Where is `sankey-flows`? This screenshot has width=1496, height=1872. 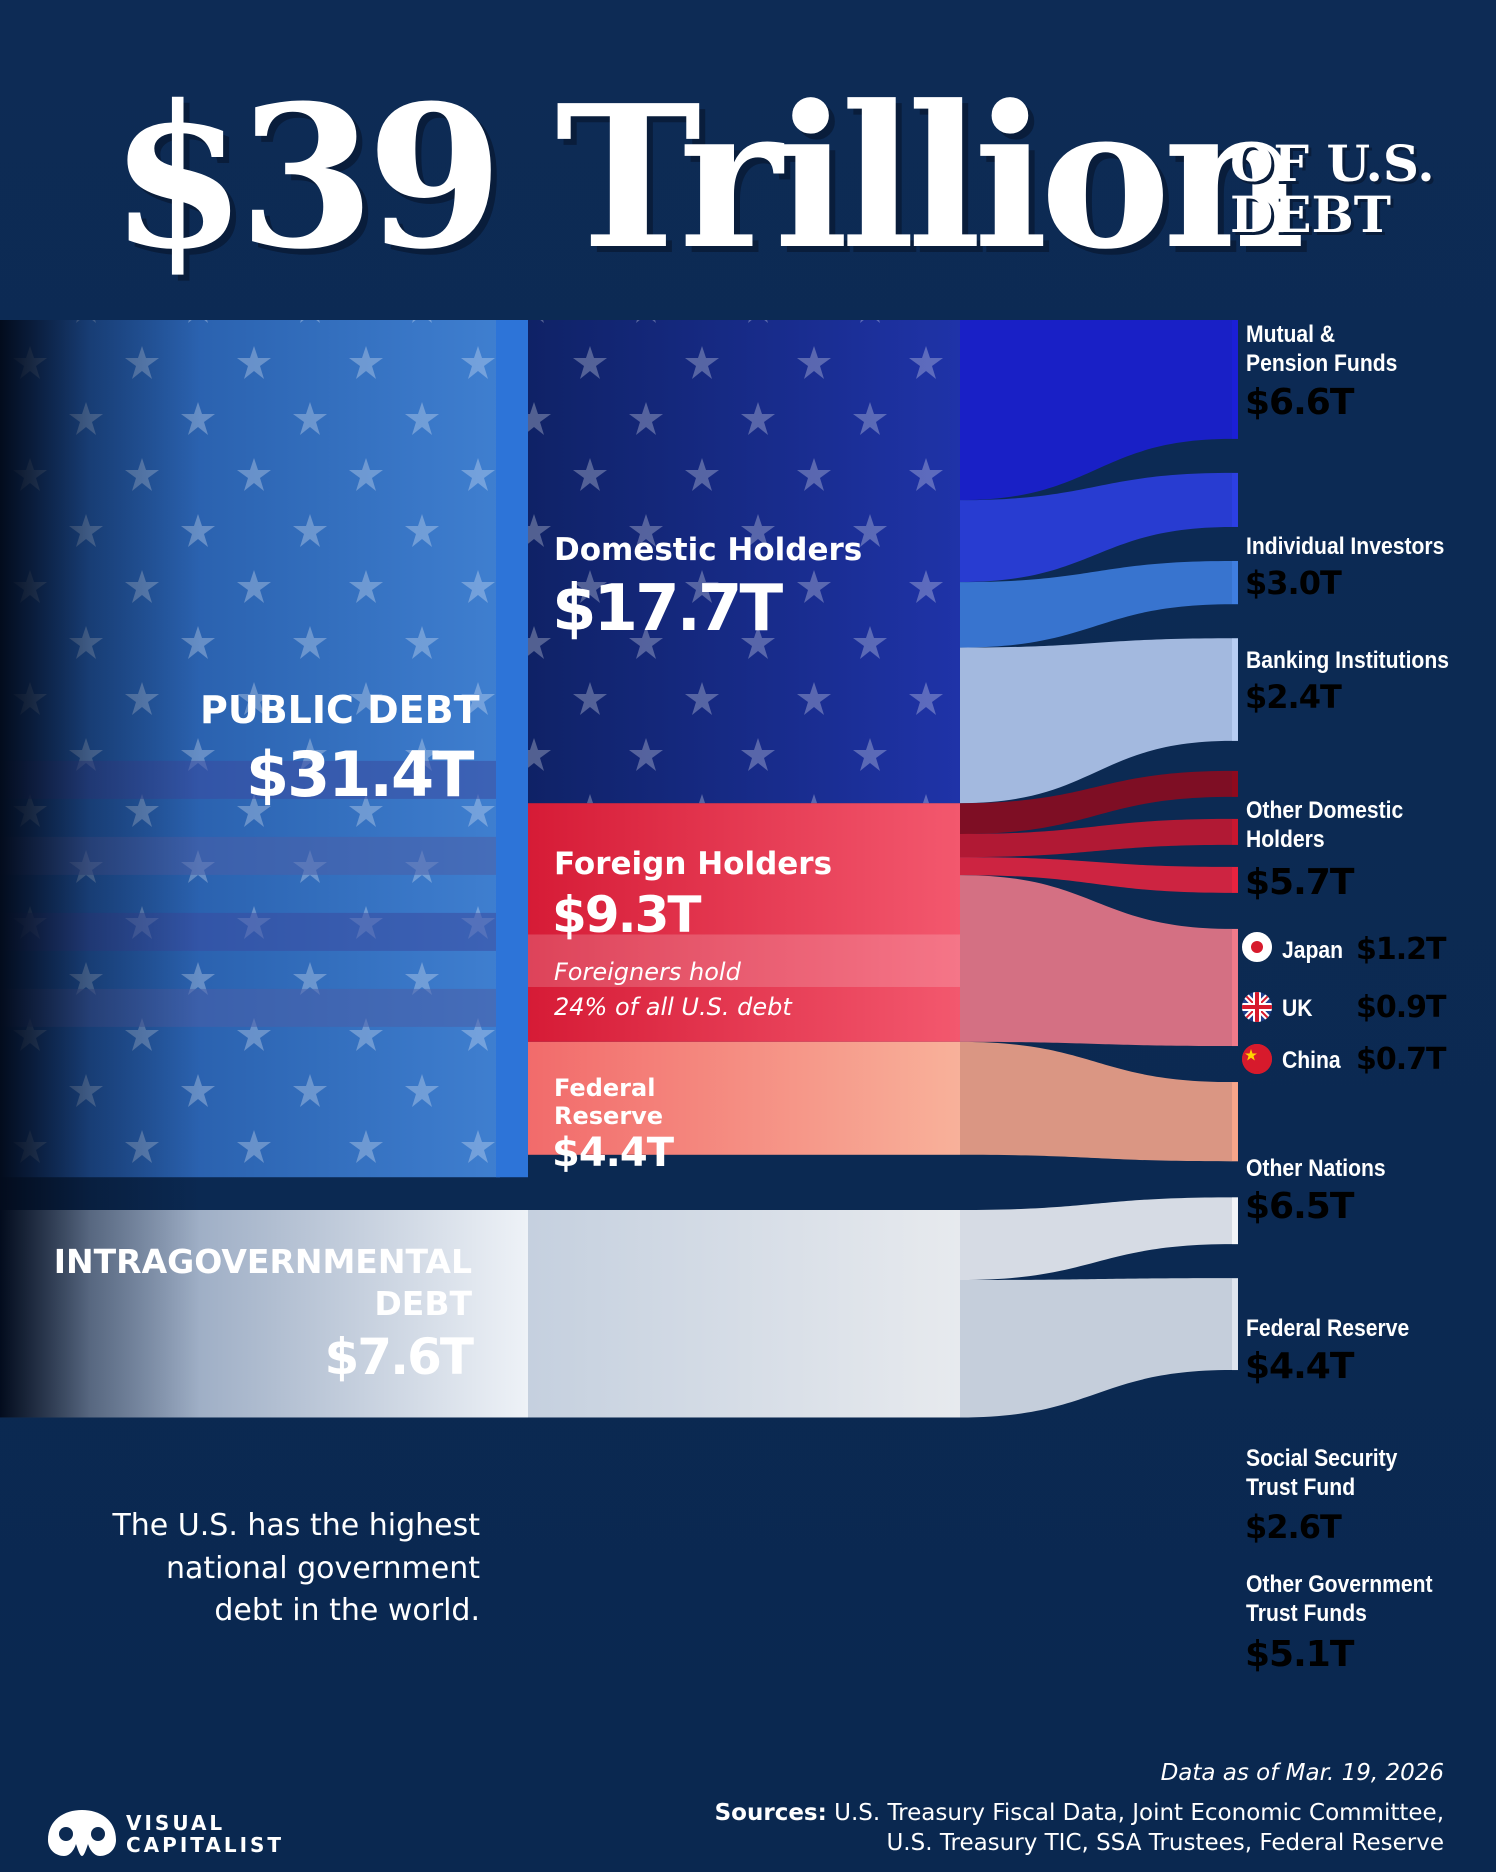 sankey-flows is located at coordinates (1096, 869).